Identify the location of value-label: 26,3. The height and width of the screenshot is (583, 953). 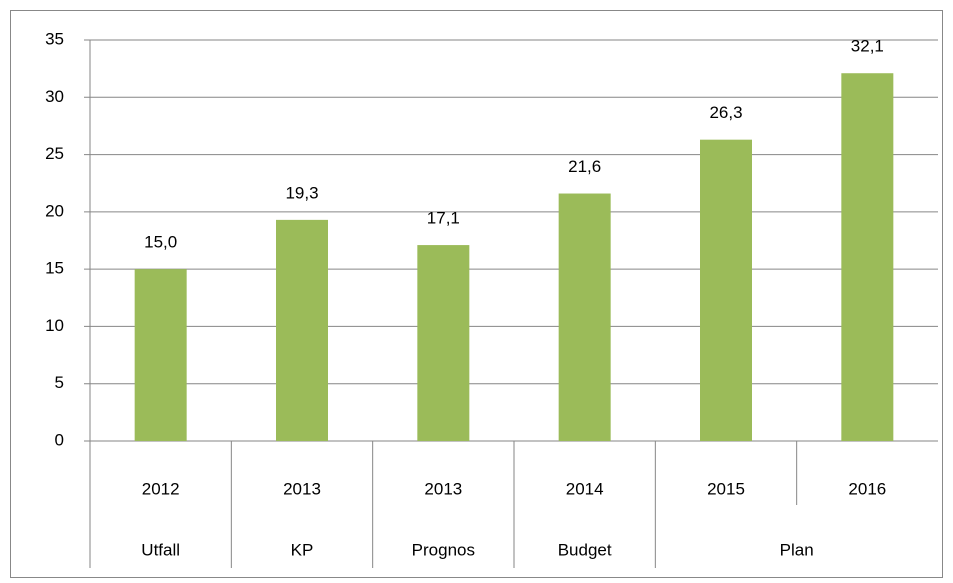
(725, 112).